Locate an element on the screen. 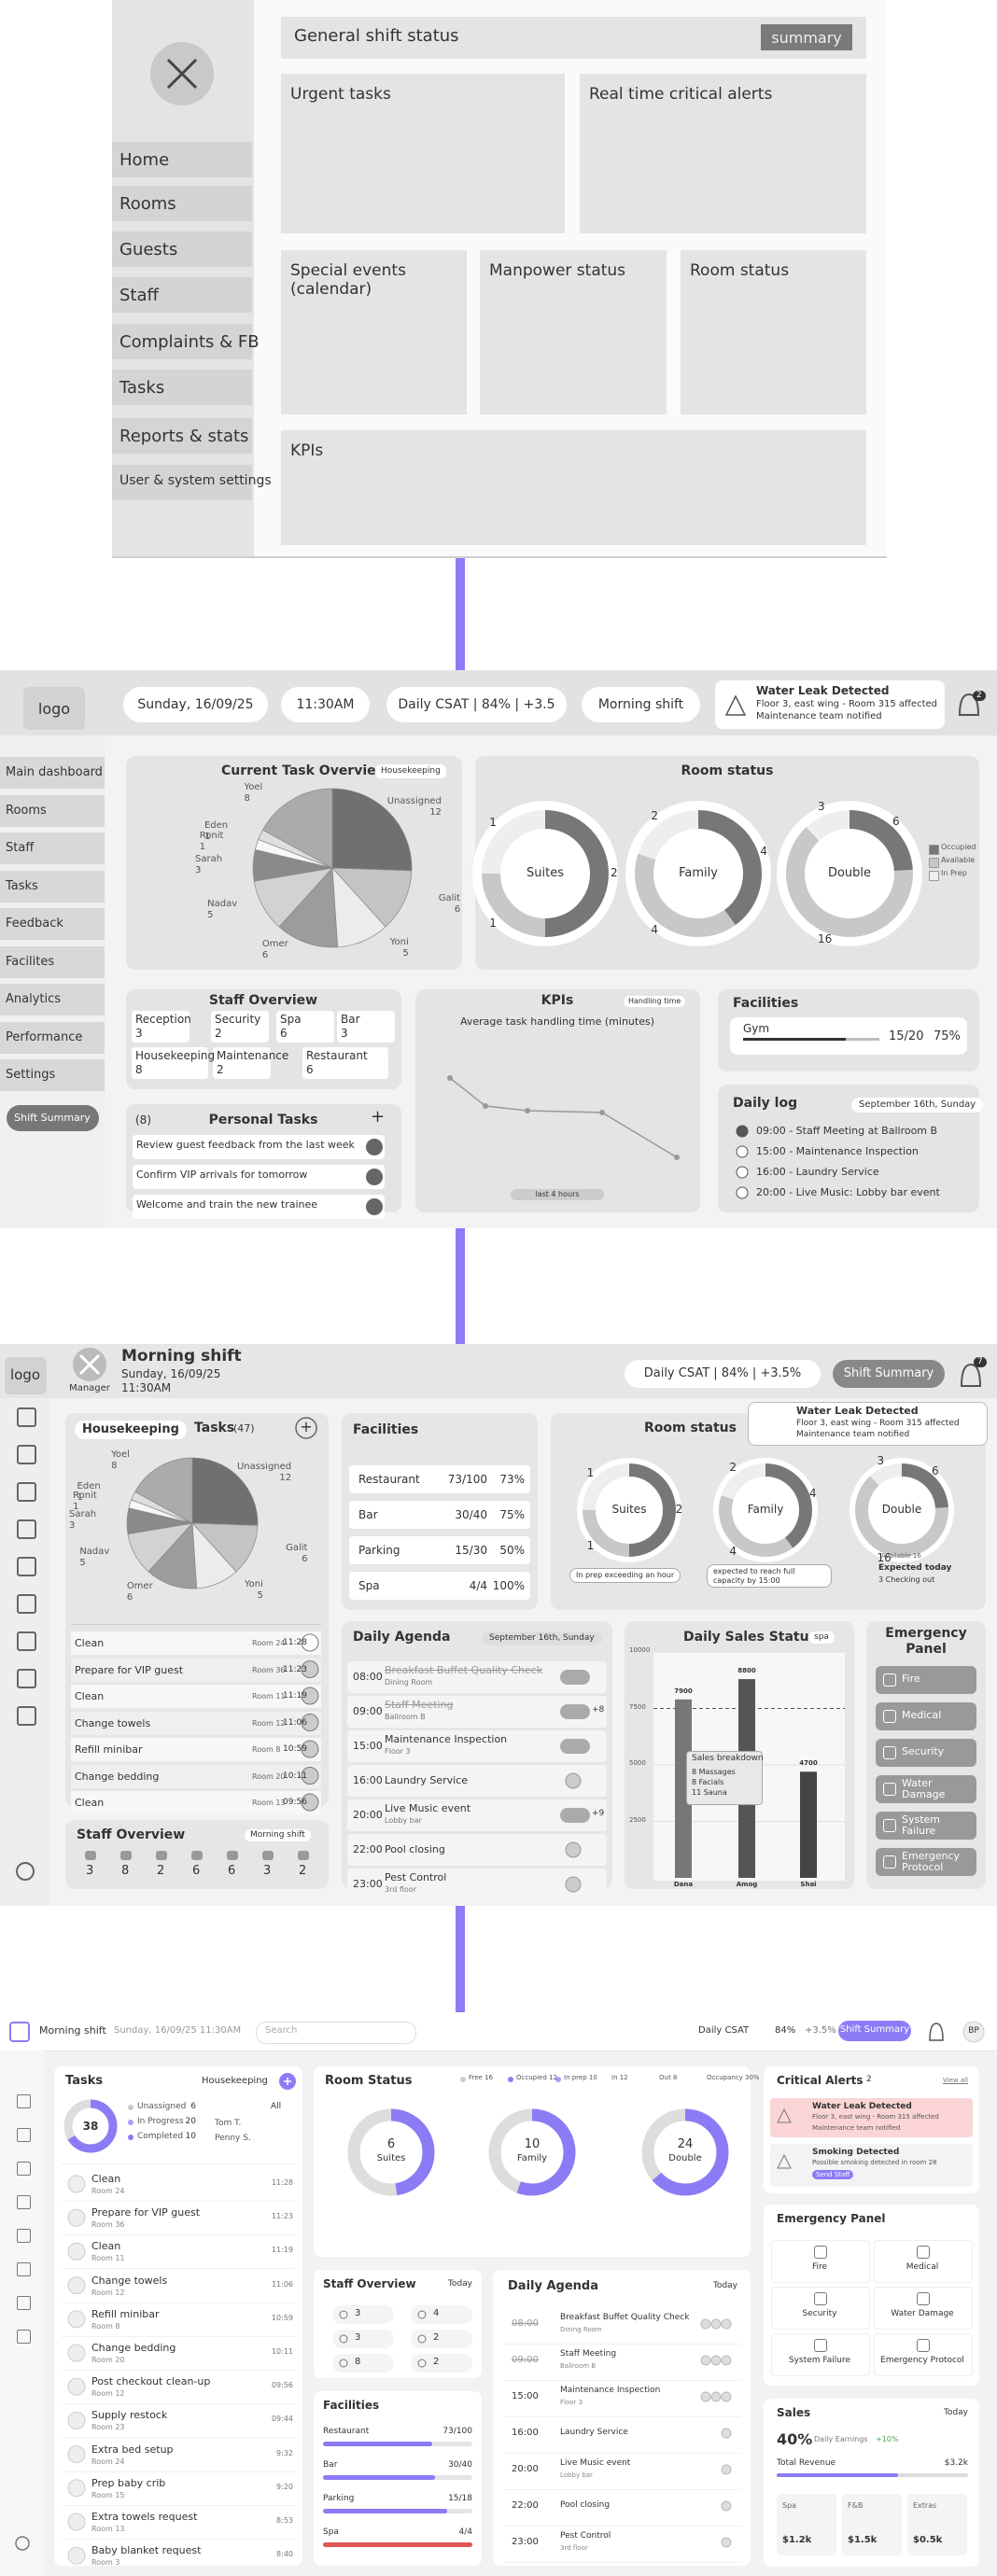 The image size is (997, 2576). frame-bottom is located at coordinates (499, 557).